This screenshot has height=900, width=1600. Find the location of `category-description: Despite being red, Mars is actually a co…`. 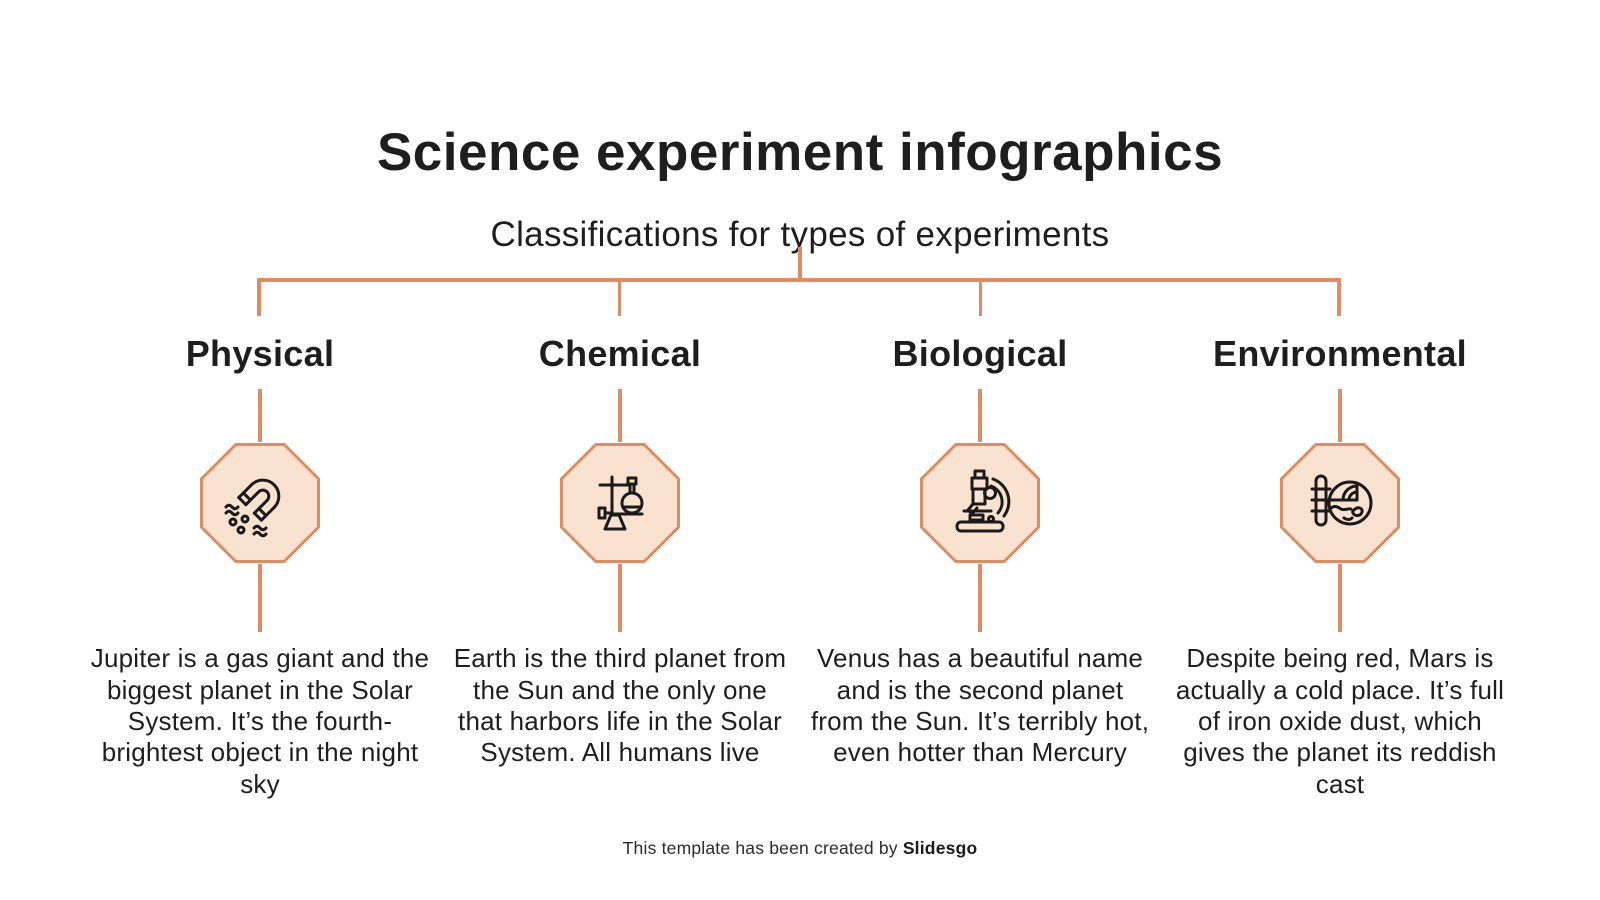

category-description: Despite being red, Mars is actually a co… is located at coordinates (1340, 721).